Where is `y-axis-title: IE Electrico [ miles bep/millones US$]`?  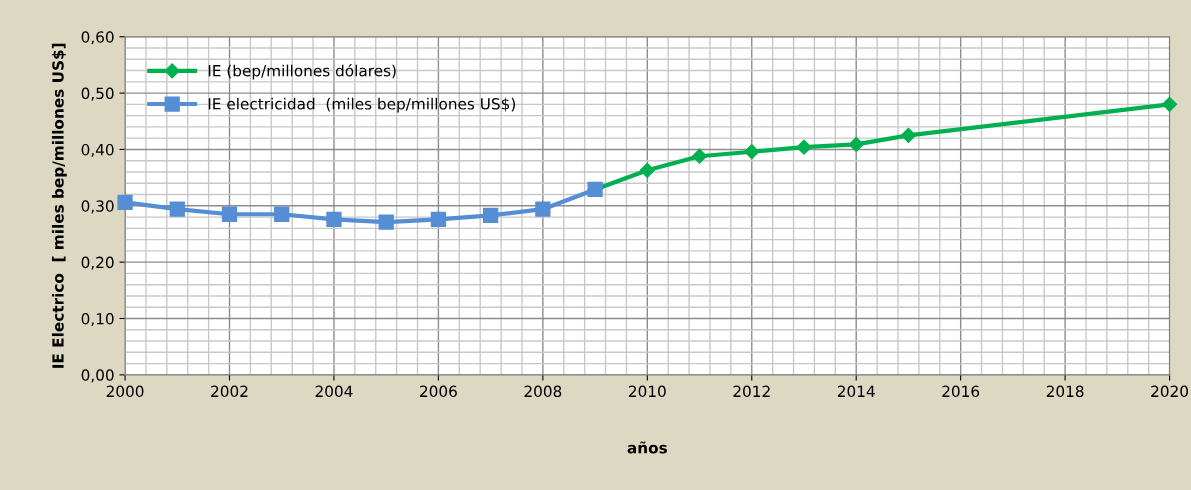 y-axis-title: IE Electrico [ miles bep/millones US$] is located at coordinates (59, 205).